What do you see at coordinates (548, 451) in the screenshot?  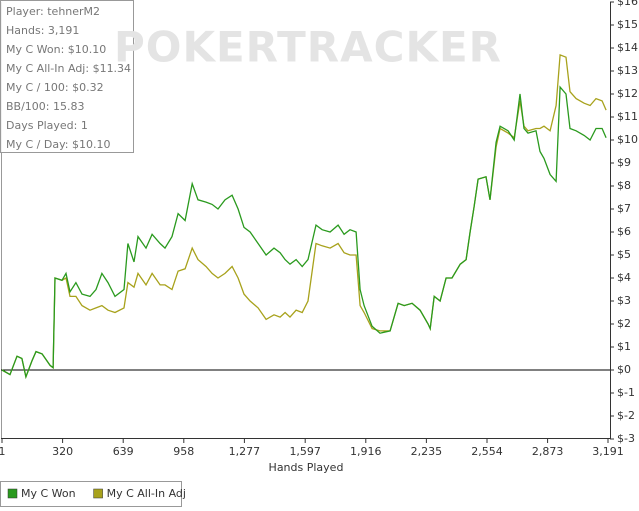 I see `x-tick-label: 2,873` at bounding box center [548, 451].